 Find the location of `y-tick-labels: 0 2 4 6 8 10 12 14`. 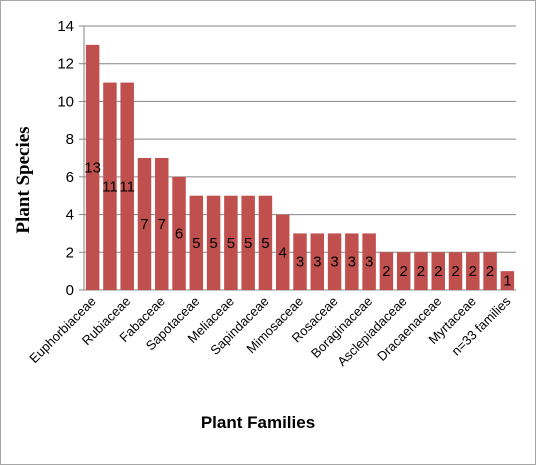

y-tick-labels: 0 2 4 6 8 10 12 14 is located at coordinates (65, 158).